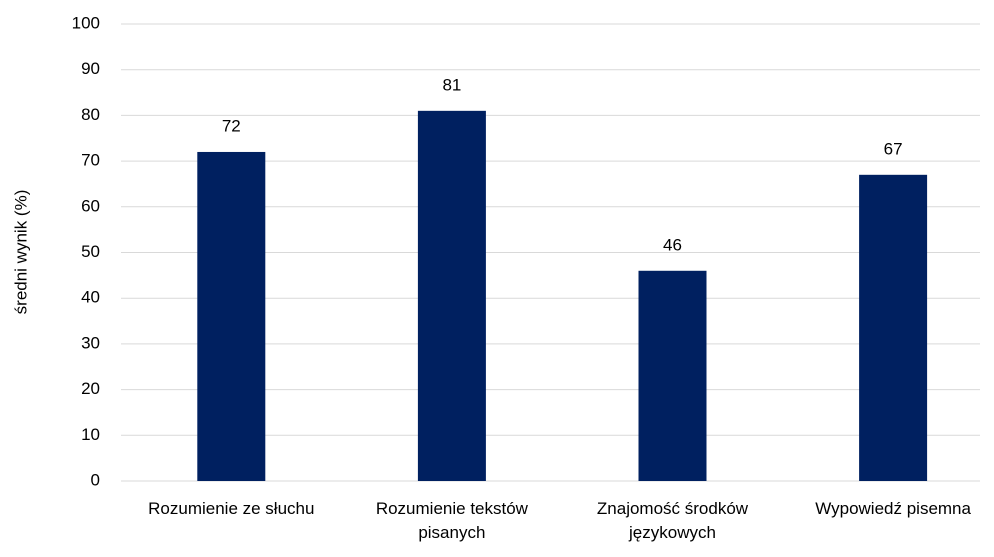  I want to click on y-tick-label: 70, so click(90, 160).